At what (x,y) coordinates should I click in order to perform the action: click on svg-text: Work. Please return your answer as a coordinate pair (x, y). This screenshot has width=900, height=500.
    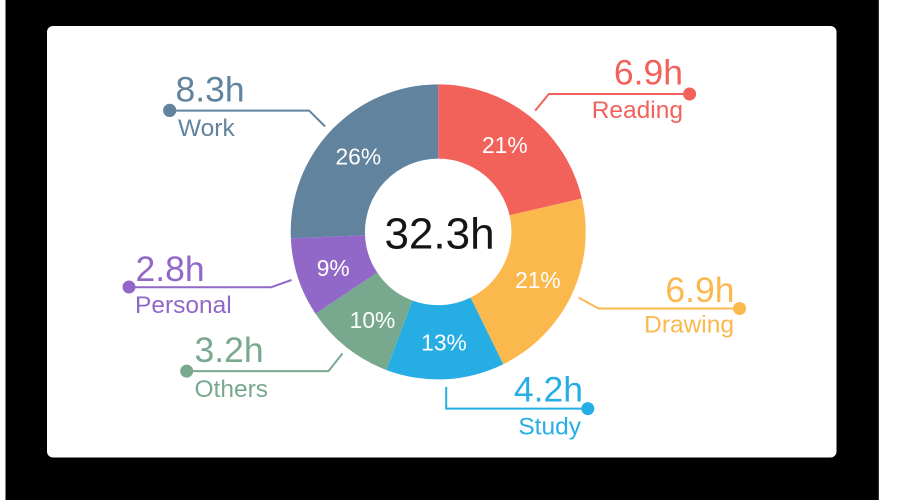
    Looking at the image, I should click on (206, 128).